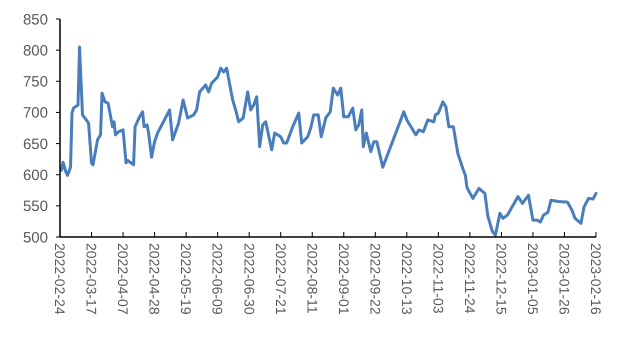 This screenshot has width=625, height=344. Describe the element at coordinates (154, 279) in the screenshot. I see `x-tick-label: 2022-04-28` at that location.